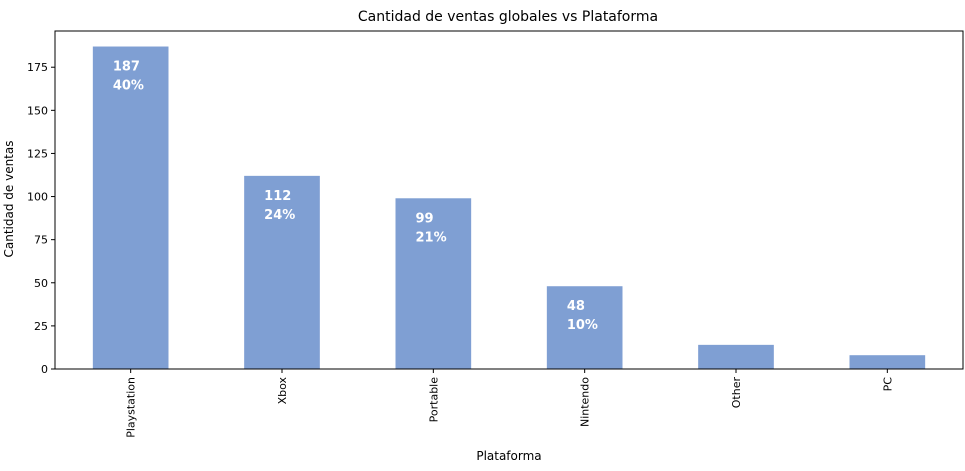  What do you see at coordinates (37, 197) in the screenshot?
I see `y-tick-label: 100` at bounding box center [37, 197].